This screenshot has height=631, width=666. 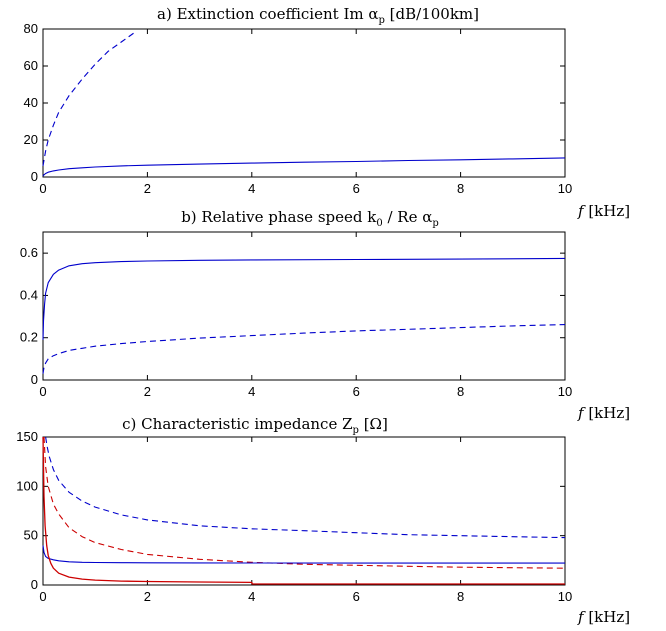 I want to click on panel-b-xlabel: f [kHz], so click(x=603, y=413).